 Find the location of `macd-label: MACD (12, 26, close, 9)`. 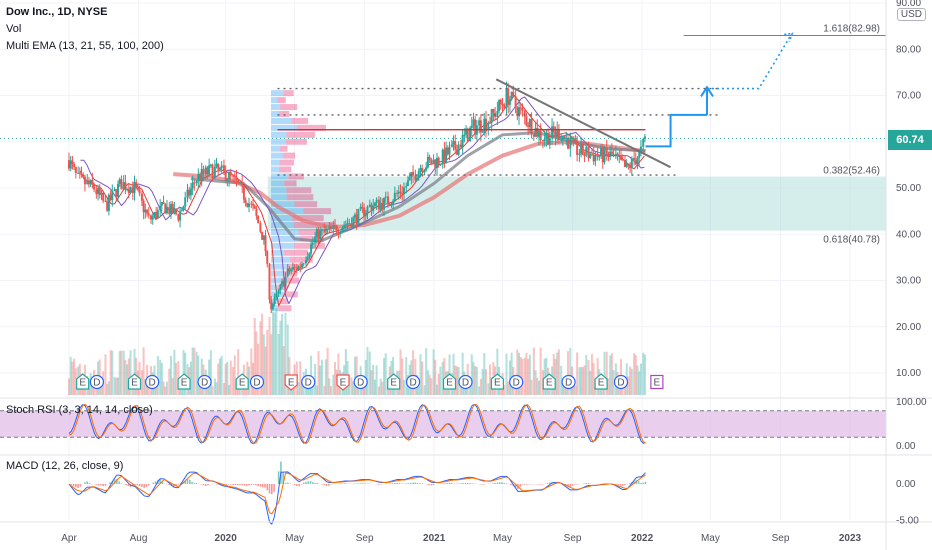

macd-label: MACD (12, 26, close, 9) is located at coordinates (65, 466).